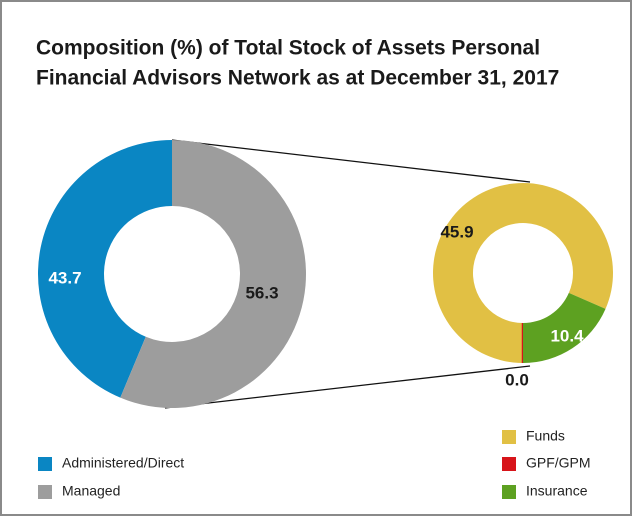 This screenshot has width=632, height=516. I want to click on data-label: 10.4, so click(567, 335).